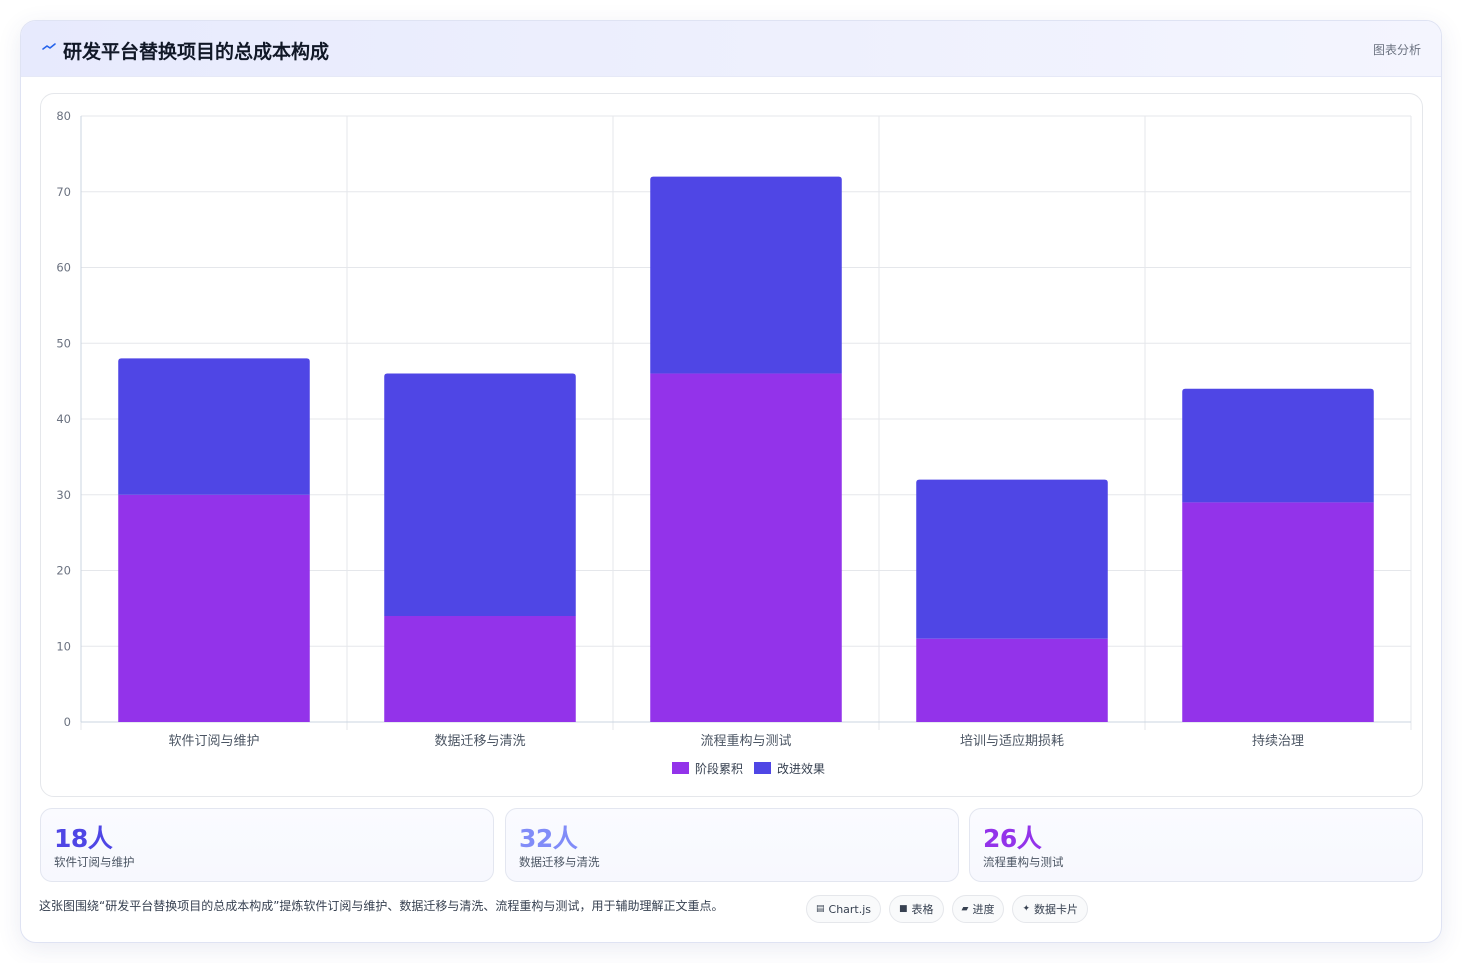 This screenshot has width=1462, height=963. I want to click on chip-table: ■ 表格, so click(916, 909).